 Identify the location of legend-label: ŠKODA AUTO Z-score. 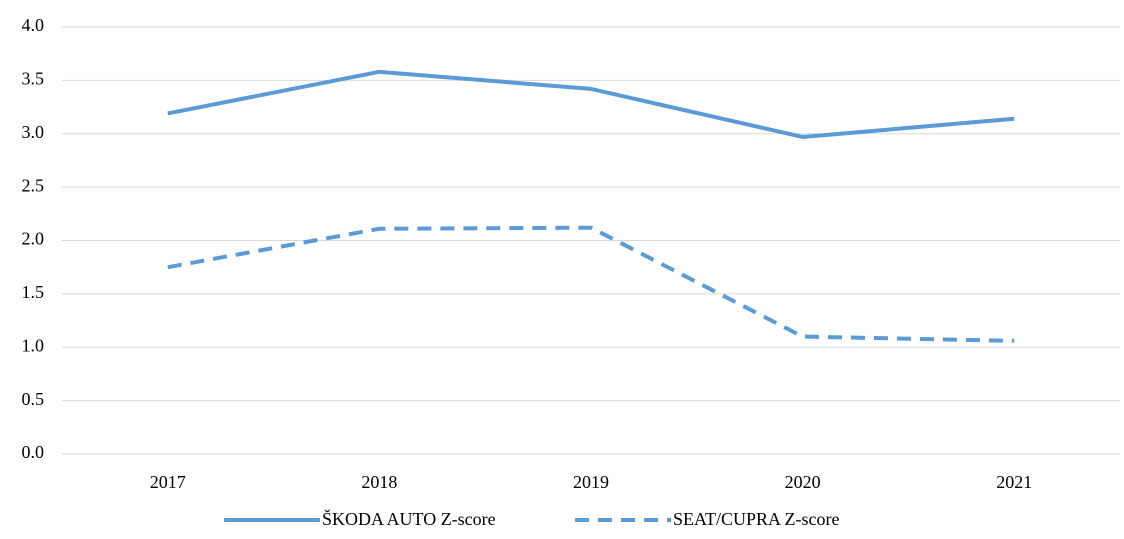
(409, 518).